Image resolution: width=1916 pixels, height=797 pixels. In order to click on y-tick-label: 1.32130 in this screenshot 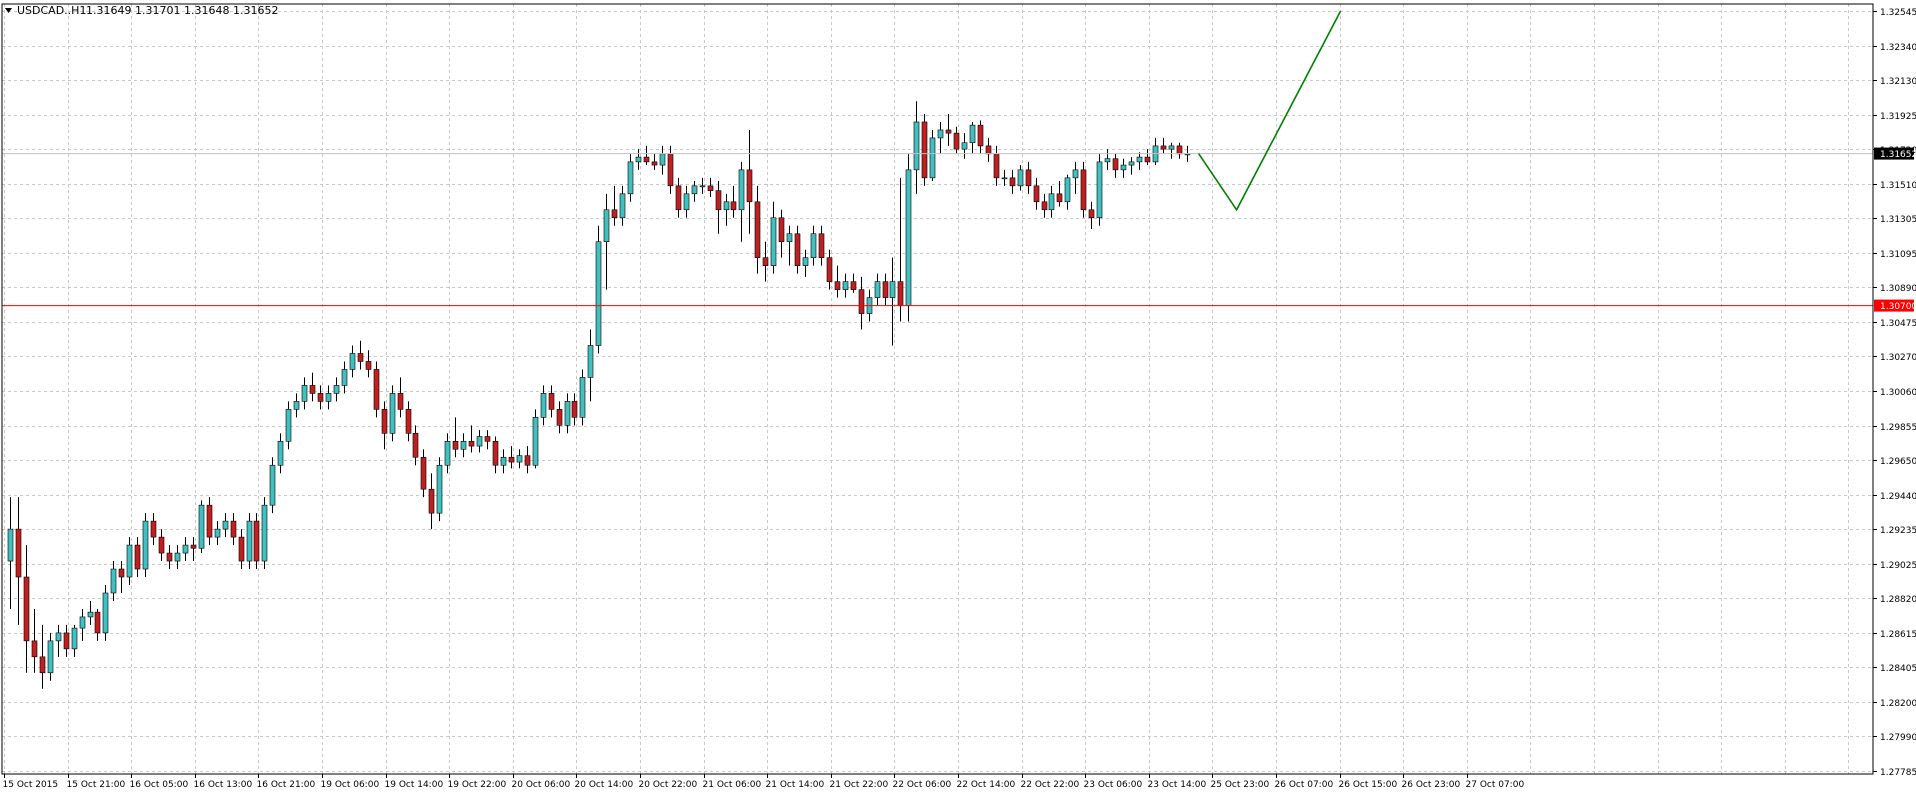, I will do `click(1898, 82)`.